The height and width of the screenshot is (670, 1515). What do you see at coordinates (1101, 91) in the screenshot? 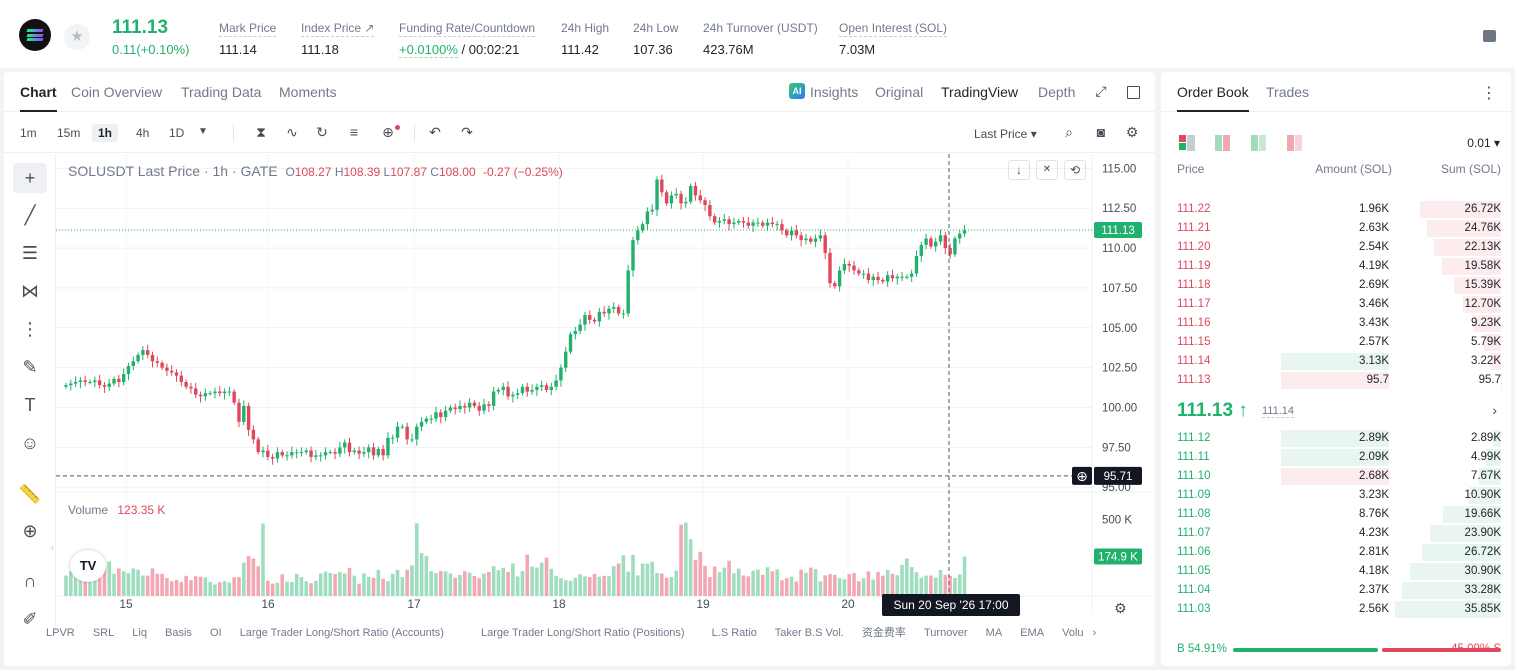
I see `expand-icon: ⤢` at bounding box center [1101, 91].